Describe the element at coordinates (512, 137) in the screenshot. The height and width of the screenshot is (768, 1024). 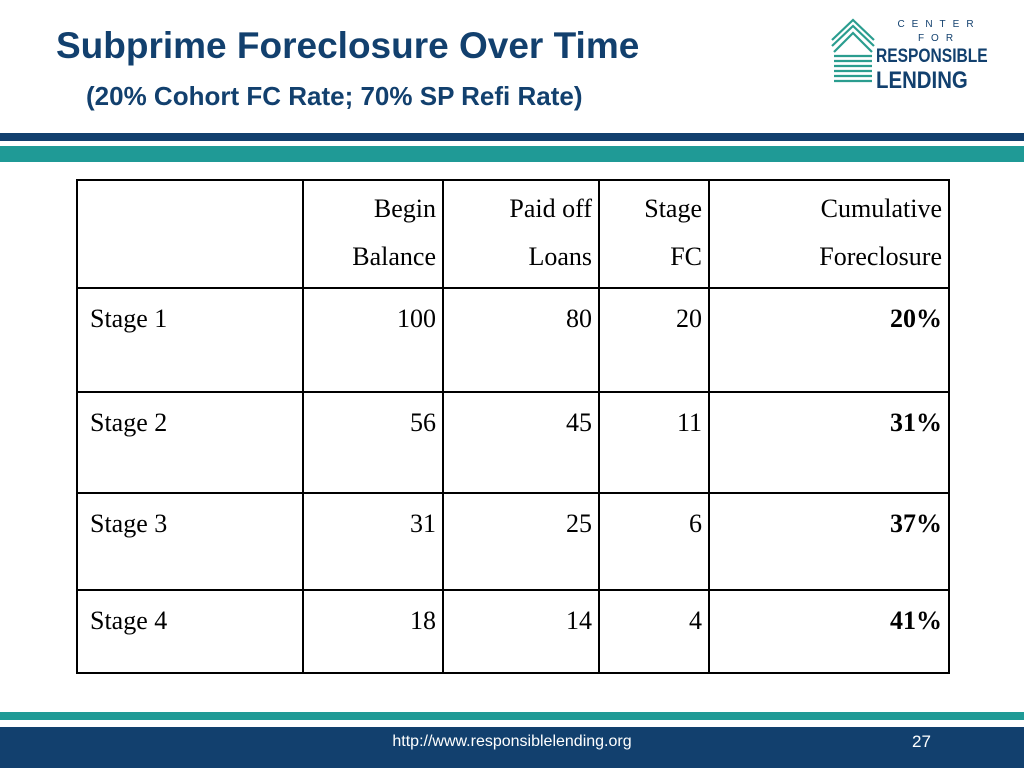
I see `top-band-navy` at that location.